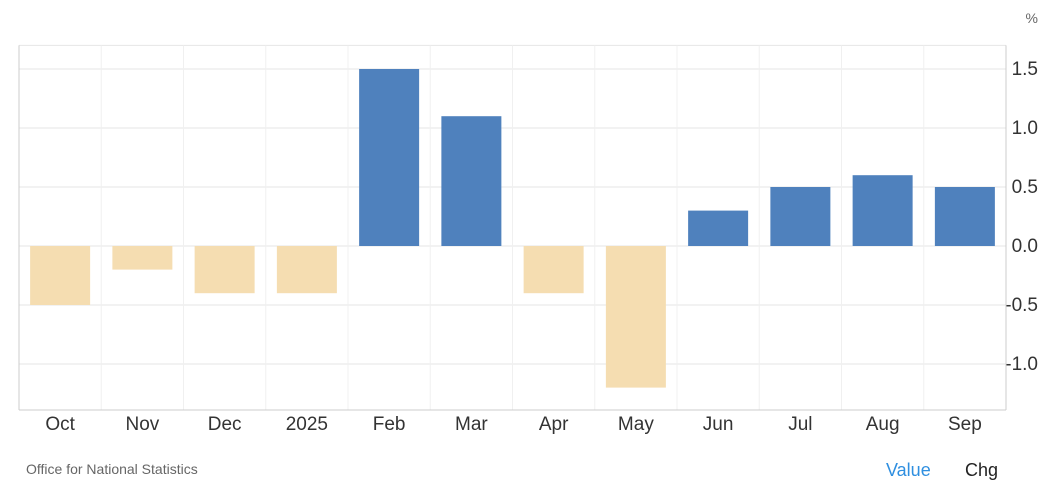 The width and height of the screenshot is (1061, 493). Describe the element at coordinates (1025, 246) in the screenshot. I see `y-tick-label: 0.0` at that location.